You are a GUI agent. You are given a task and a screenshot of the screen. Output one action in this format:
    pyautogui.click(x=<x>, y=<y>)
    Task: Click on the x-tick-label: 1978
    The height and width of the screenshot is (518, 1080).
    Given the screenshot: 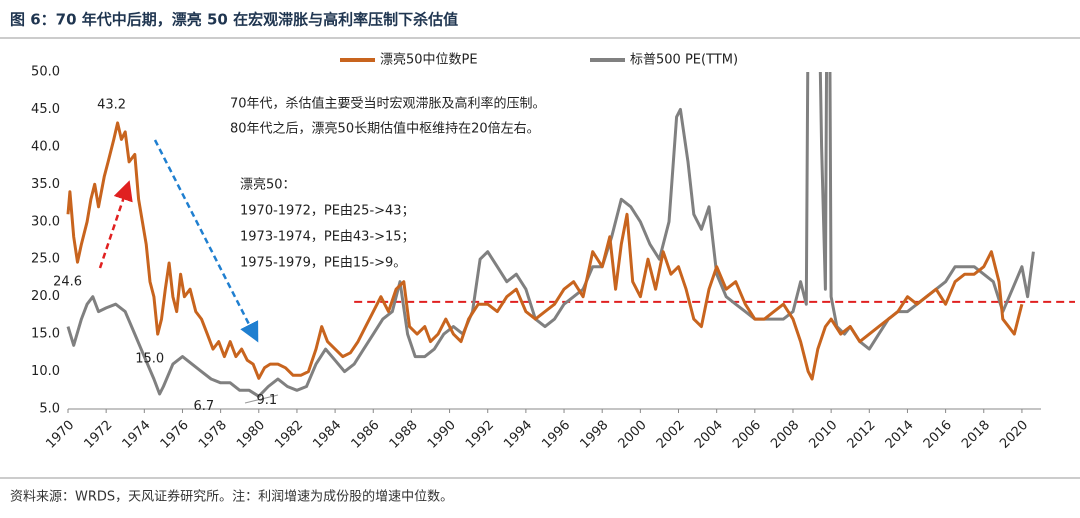 What is the action you would take?
    pyautogui.click(x=213, y=435)
    